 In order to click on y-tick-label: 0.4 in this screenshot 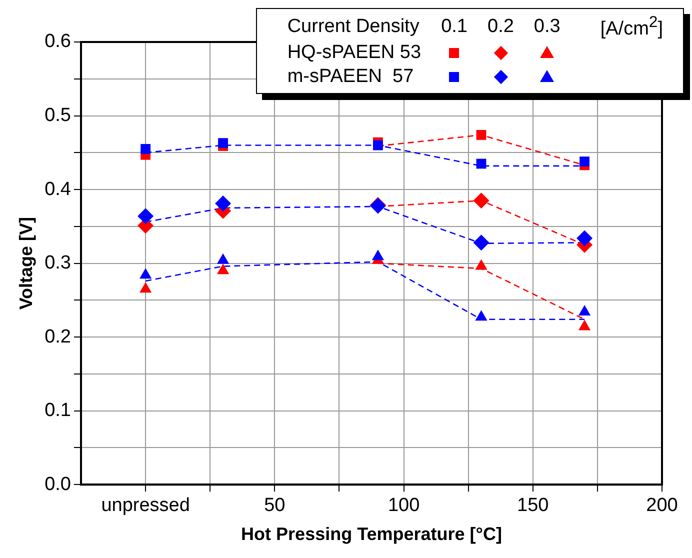, I will do `click(58, 189)`.